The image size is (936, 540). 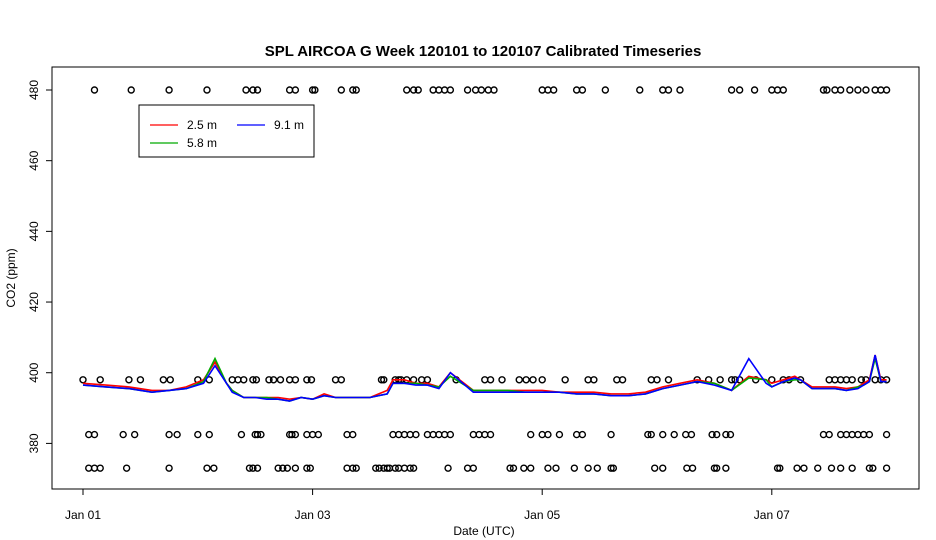 What do you see at coordinates (34, 443) in the screenshot?
I see `y-tick-label-0: 380` at bounding box center [34, 443].